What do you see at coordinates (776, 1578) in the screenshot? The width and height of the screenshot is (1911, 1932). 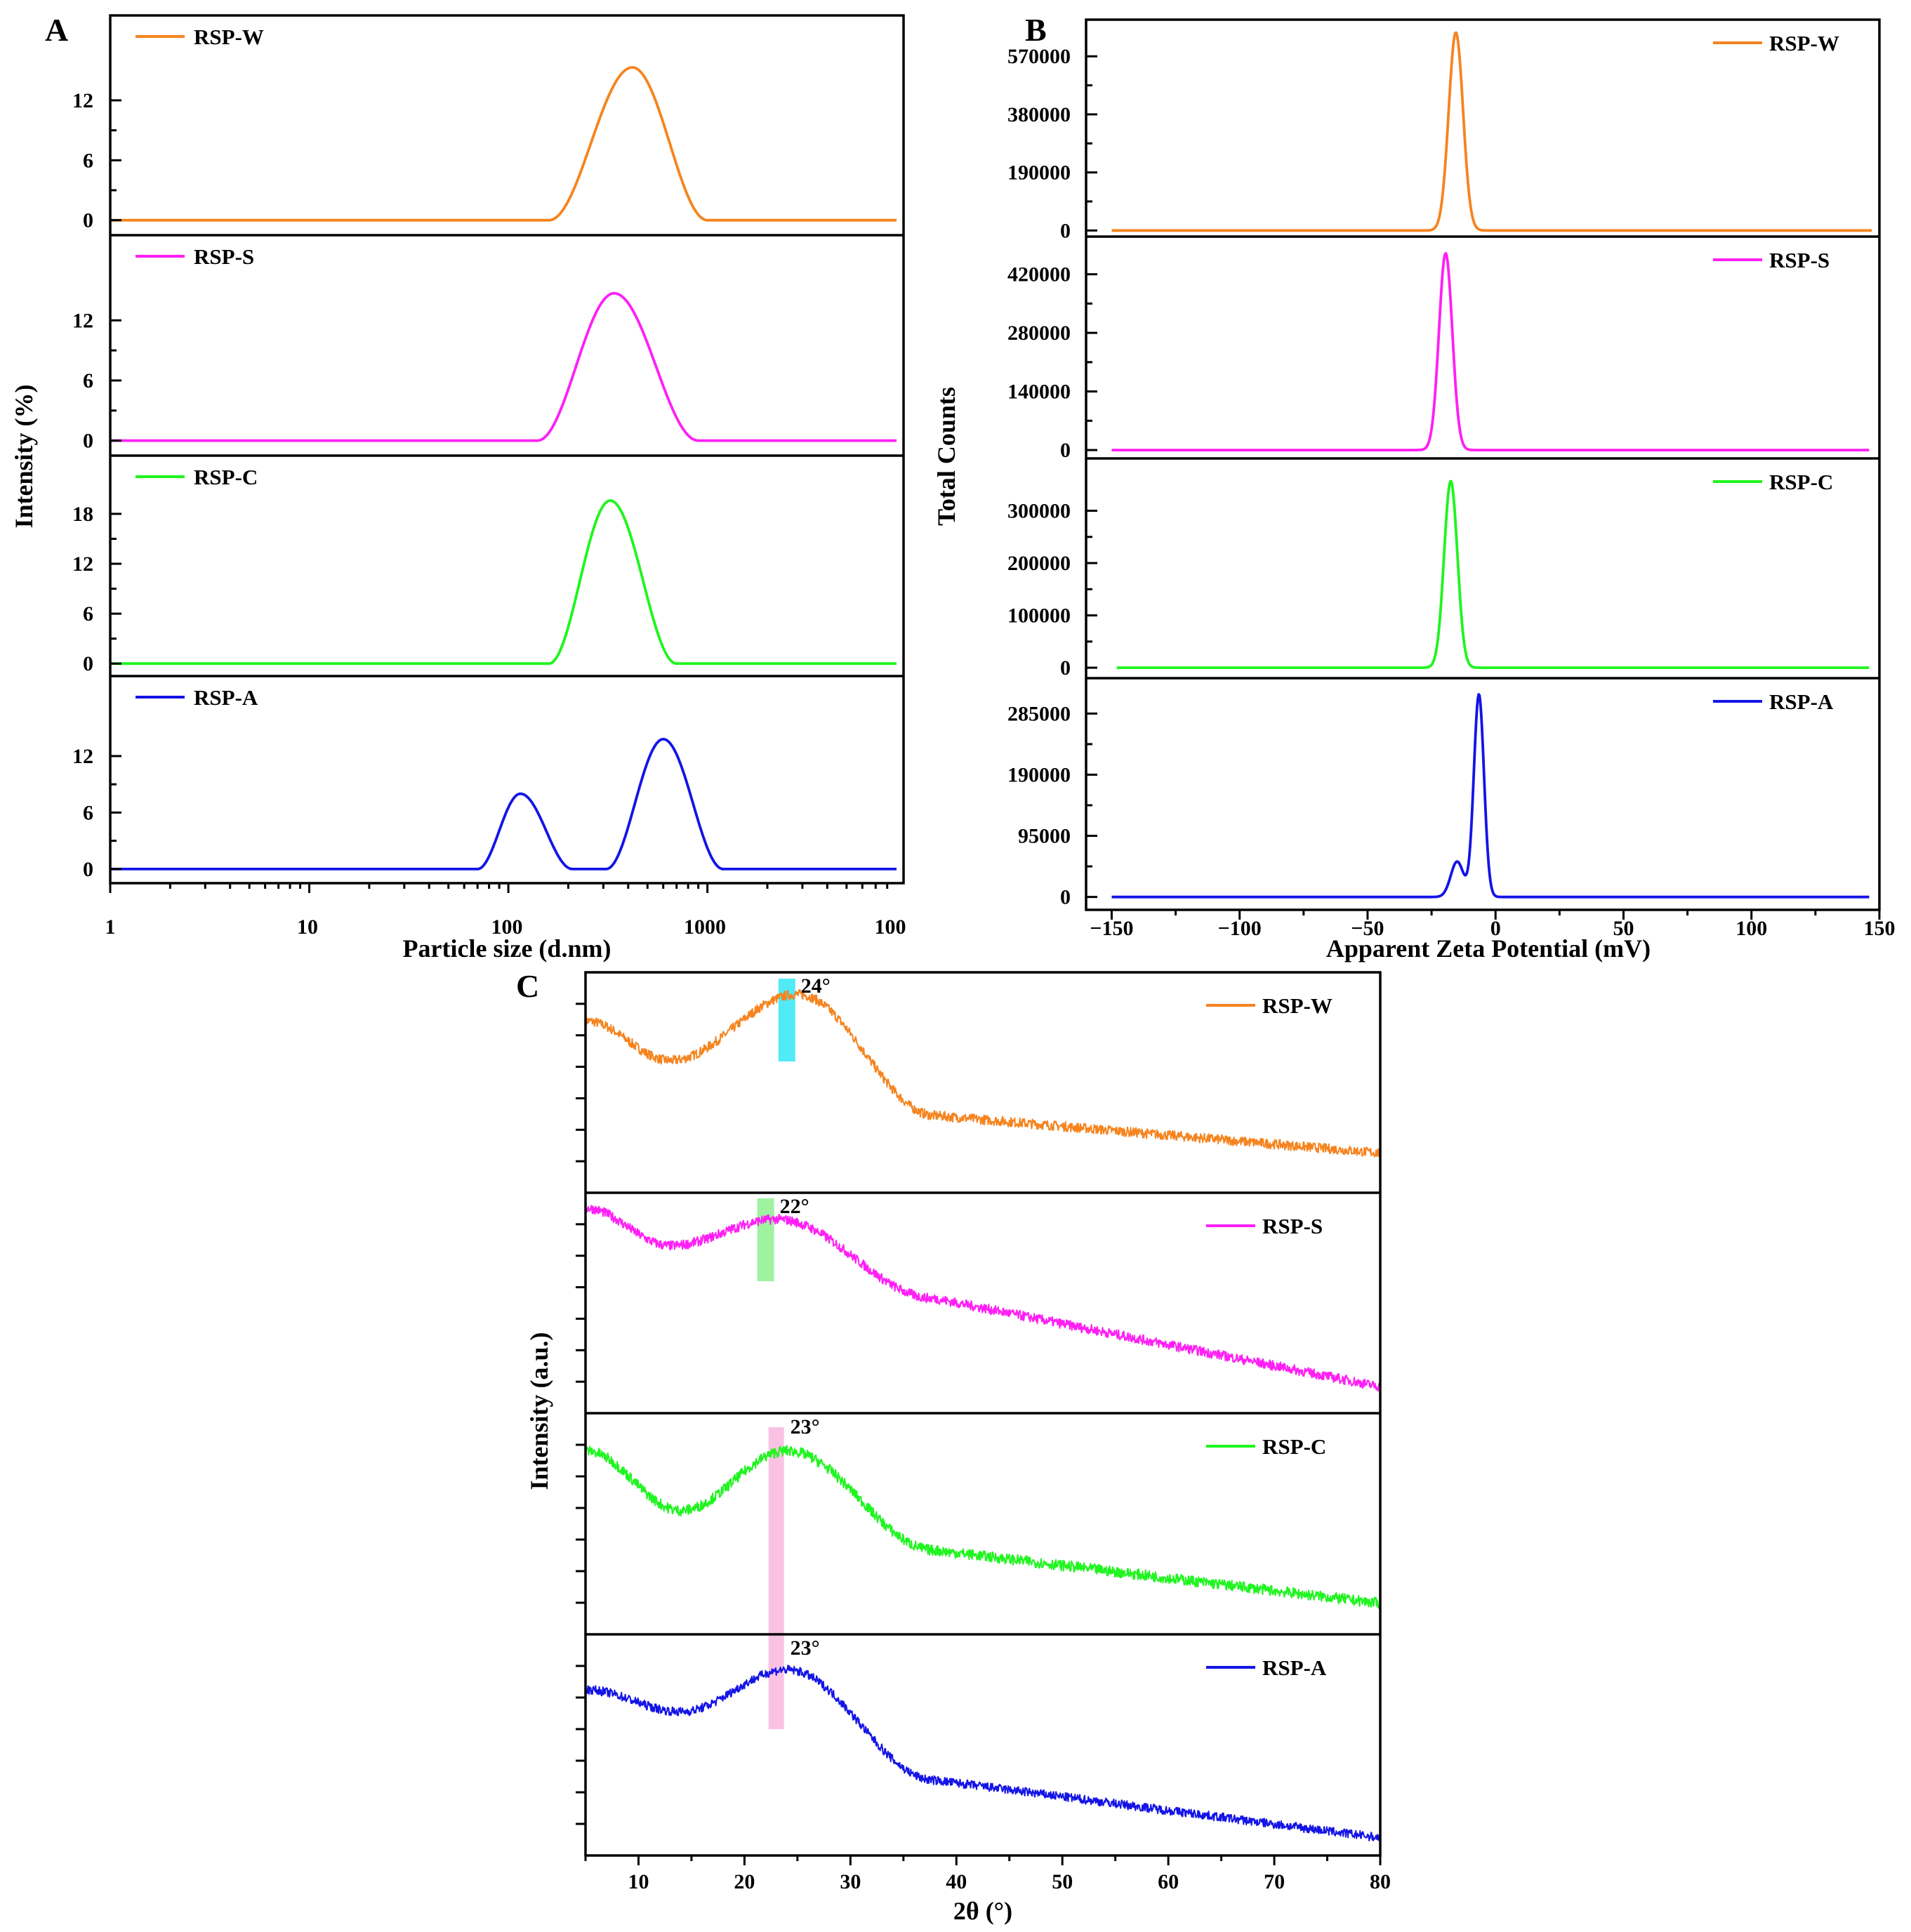 I see `peak-band-rsp-c-a` at bounding box center [776, 1578].